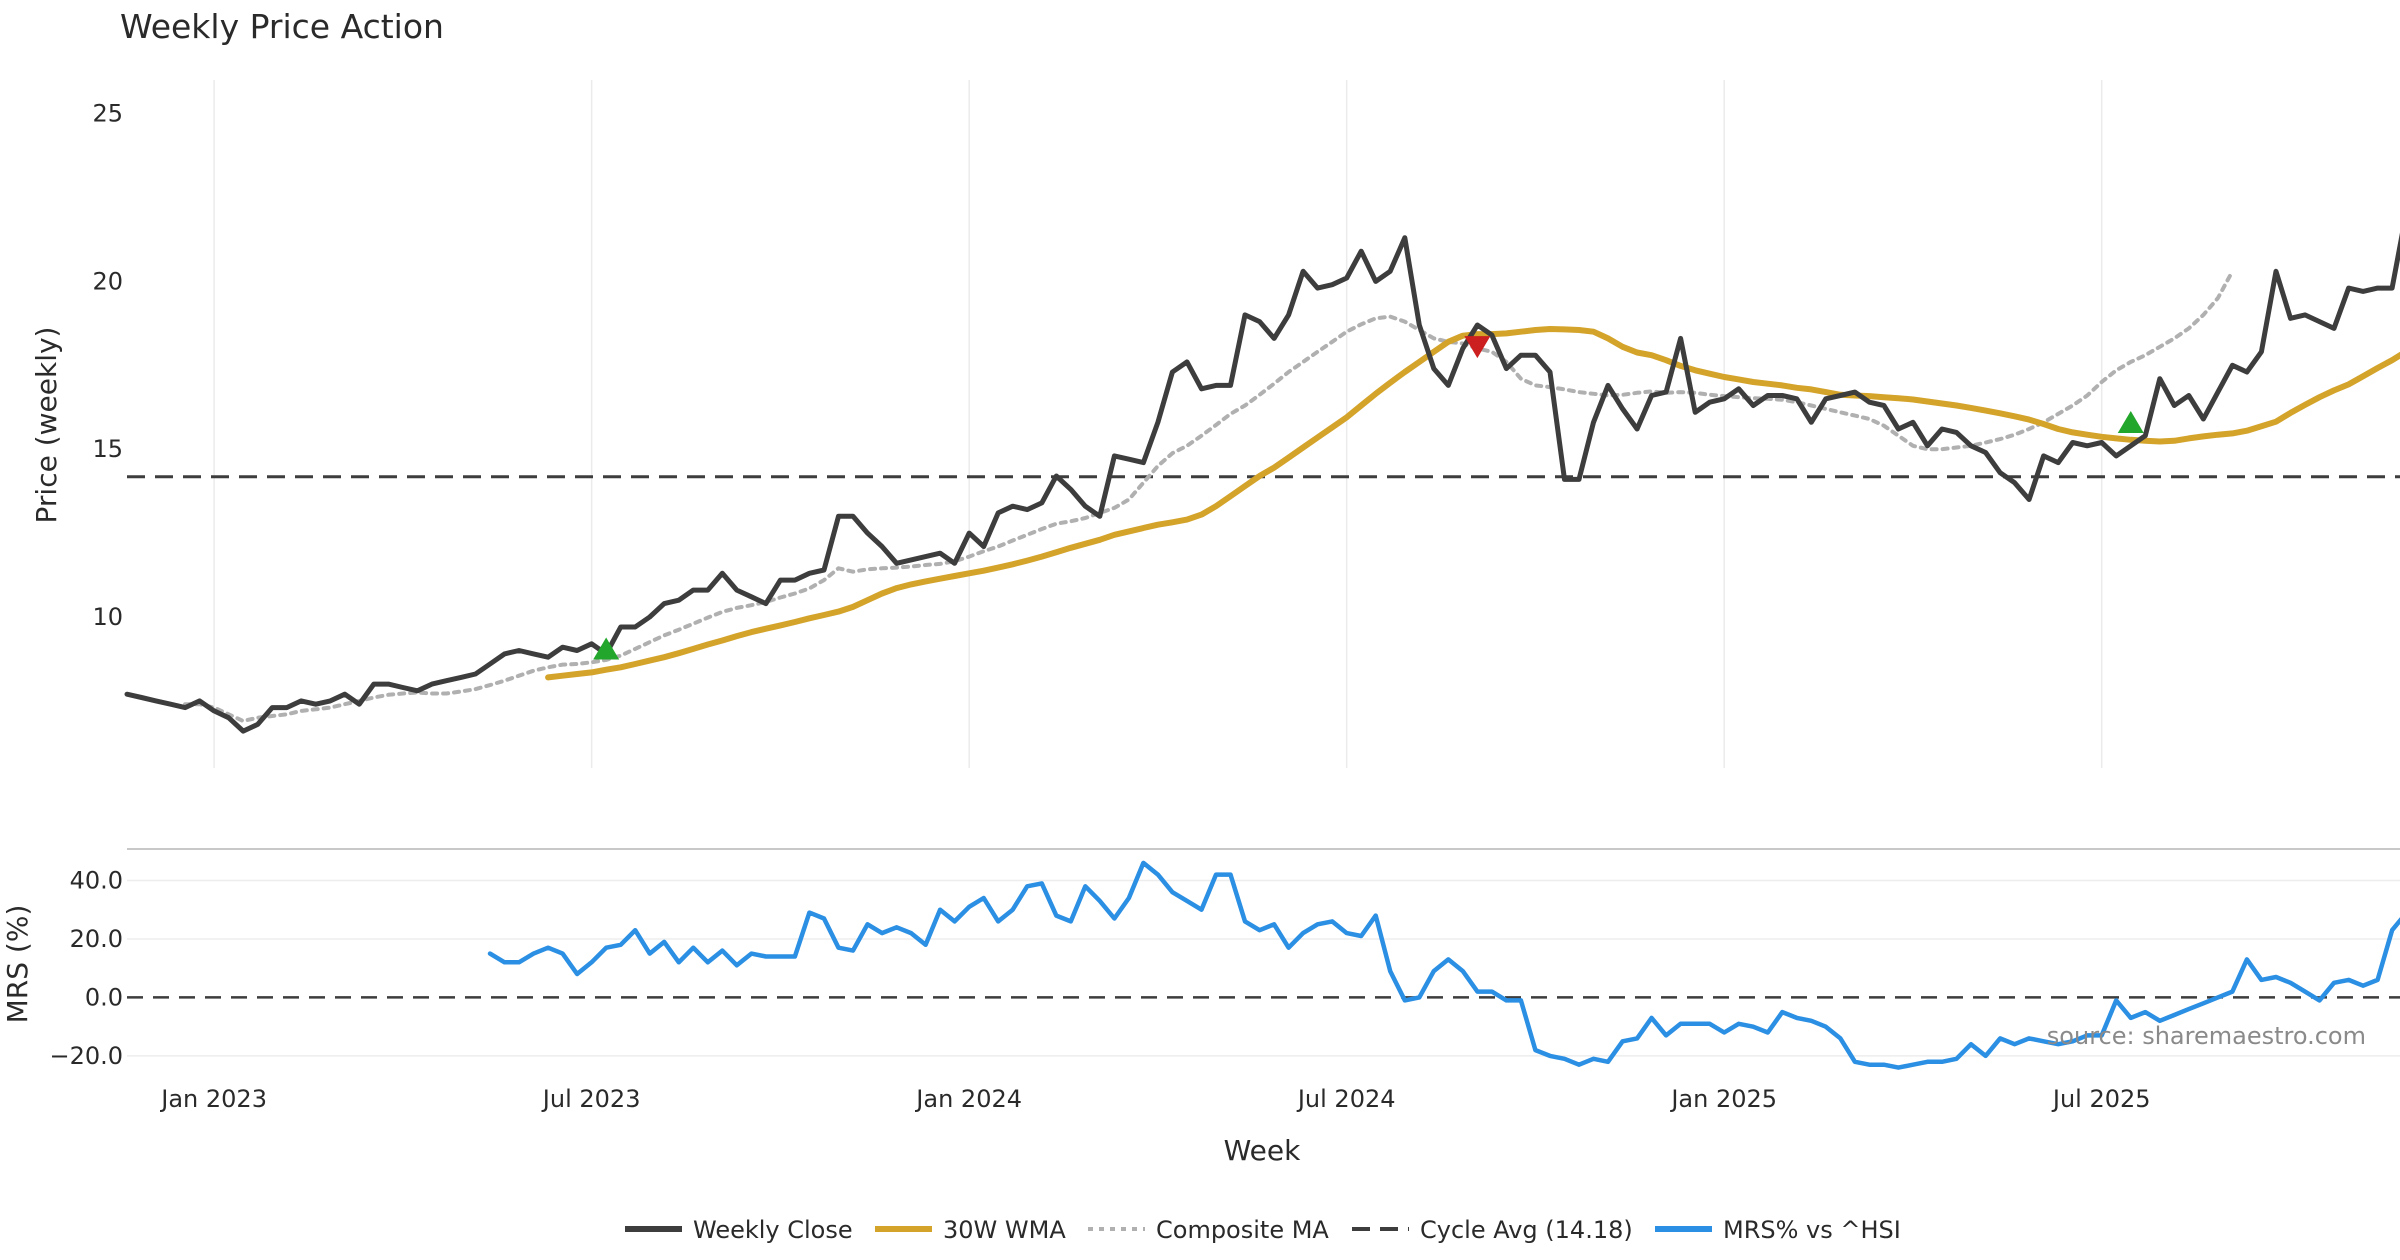  I want to click on source-label: source: sharemaestro.com, so click(2206, 1036).